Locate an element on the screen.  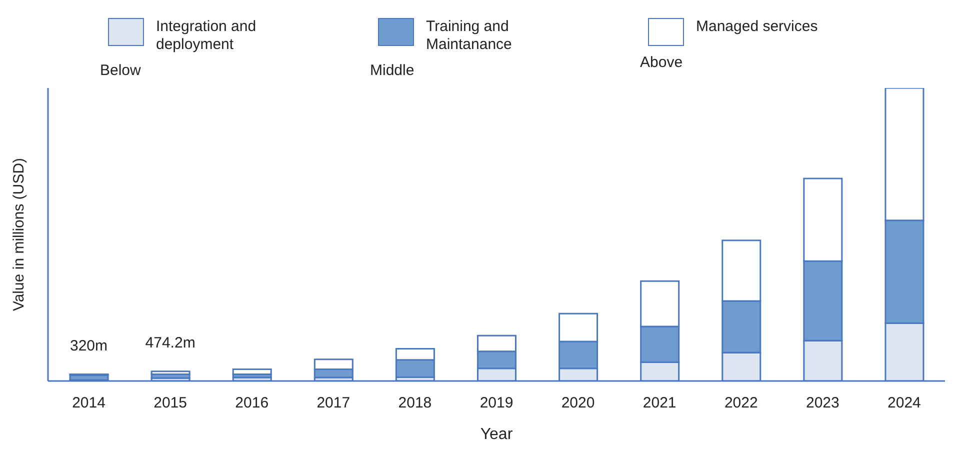
x-tick-label: 2016 is located at coordinates (252, 403).